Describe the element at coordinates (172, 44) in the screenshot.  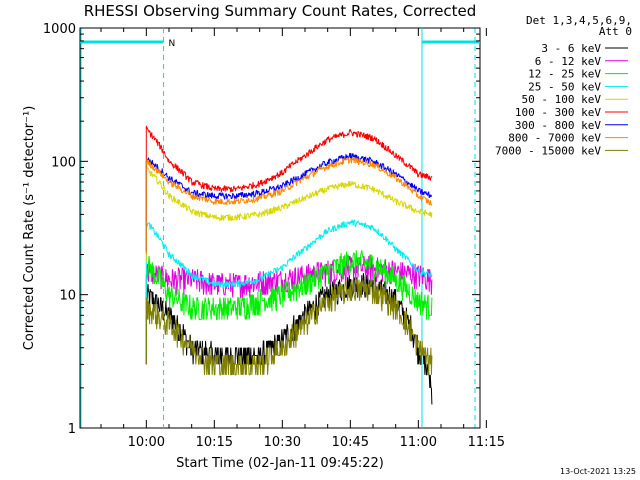
I see `saa-flag-label: N` at that location.